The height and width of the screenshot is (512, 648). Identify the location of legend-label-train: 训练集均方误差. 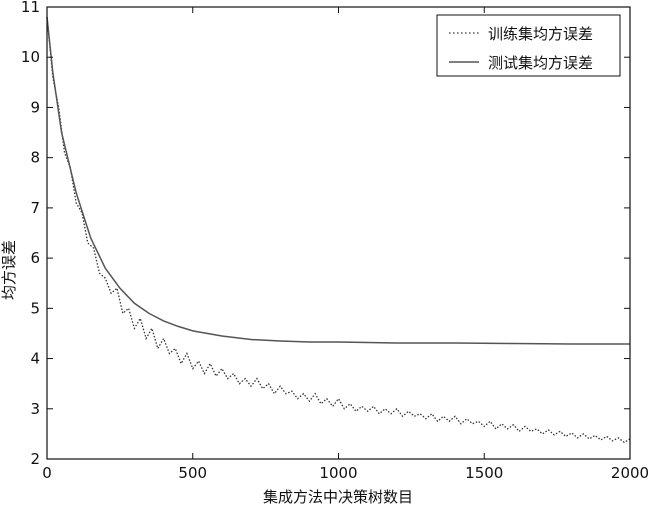
(540, 34).